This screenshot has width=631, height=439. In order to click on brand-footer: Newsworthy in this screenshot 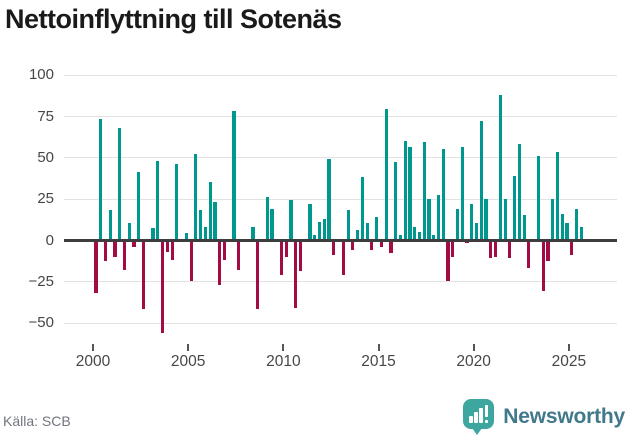, I will do `click(544, 417)`.